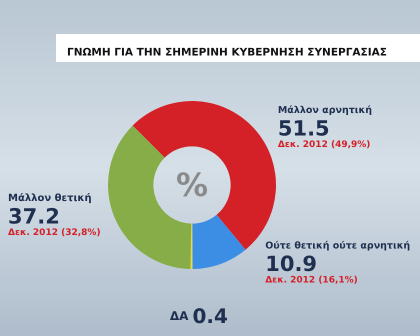 This screenshot has height=336, width=420. What do you see at coordinates (50, 198) in the screenshot?
I see `slice-label: Μάλλον θετική` at bounding box center [50, 198].